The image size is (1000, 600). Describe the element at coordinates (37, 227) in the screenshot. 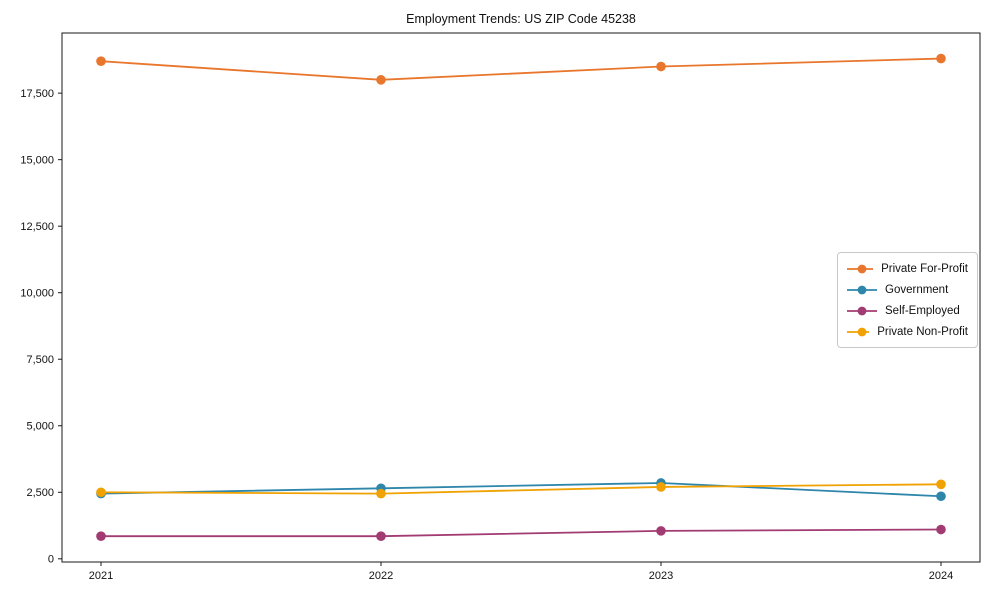

I see `y-tick-label: 12,500` at that location.